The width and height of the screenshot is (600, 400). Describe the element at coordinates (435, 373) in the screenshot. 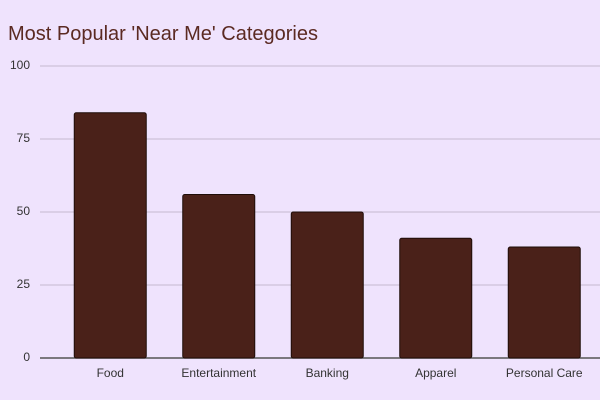

I see `x-tick-label: Apparel` at that location.